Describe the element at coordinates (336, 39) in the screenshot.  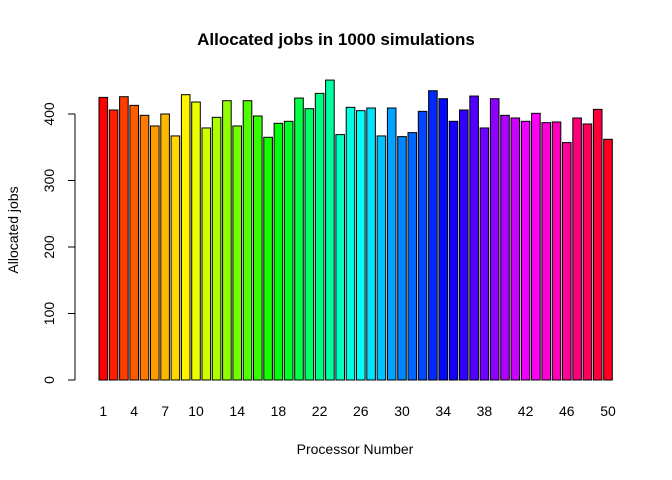
I see `chart-title: Allocated jobs in 1000 simulations` at that location.